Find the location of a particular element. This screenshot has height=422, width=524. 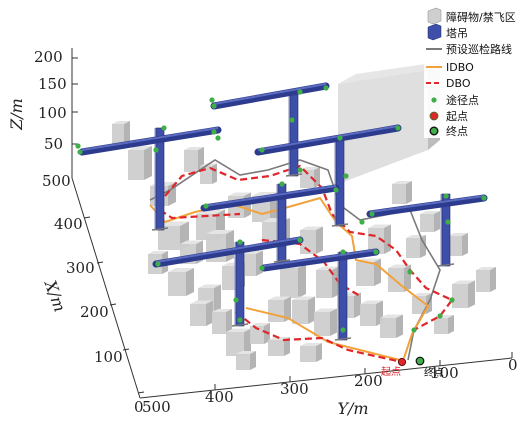

y-tick-label: 500 is located at coordinates (156, 407).